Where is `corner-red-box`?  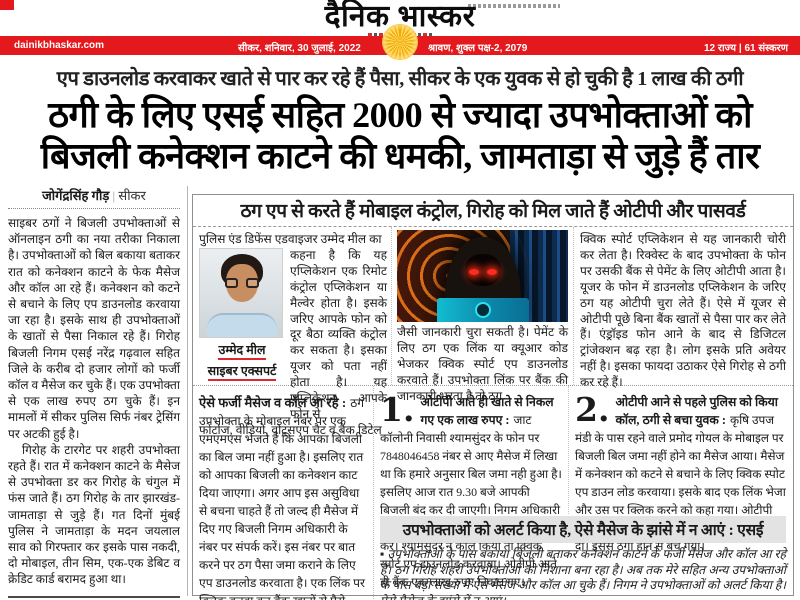 corner-red-box is located at coordinates (7, 5).